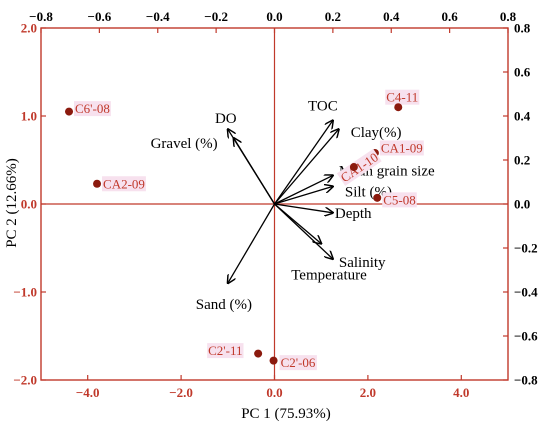 The image size is (550, 432). Describe the element at coordinates (526, 380) in the screenshot. I see `right-tick-label: −0.8` at that location.